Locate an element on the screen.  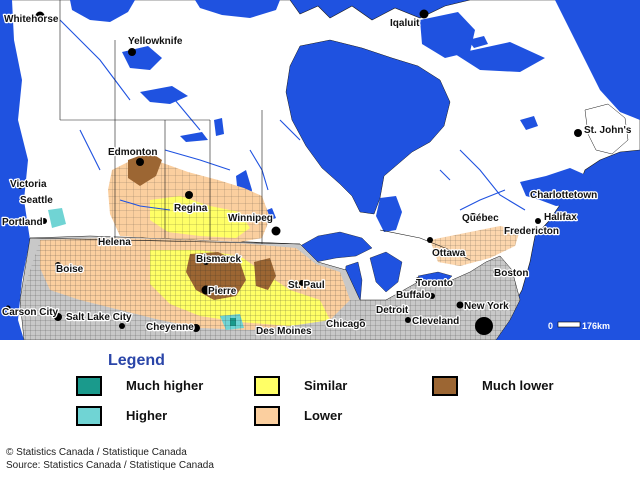
city-label-carson-city: Carson City is located at coordinates (30, 312).